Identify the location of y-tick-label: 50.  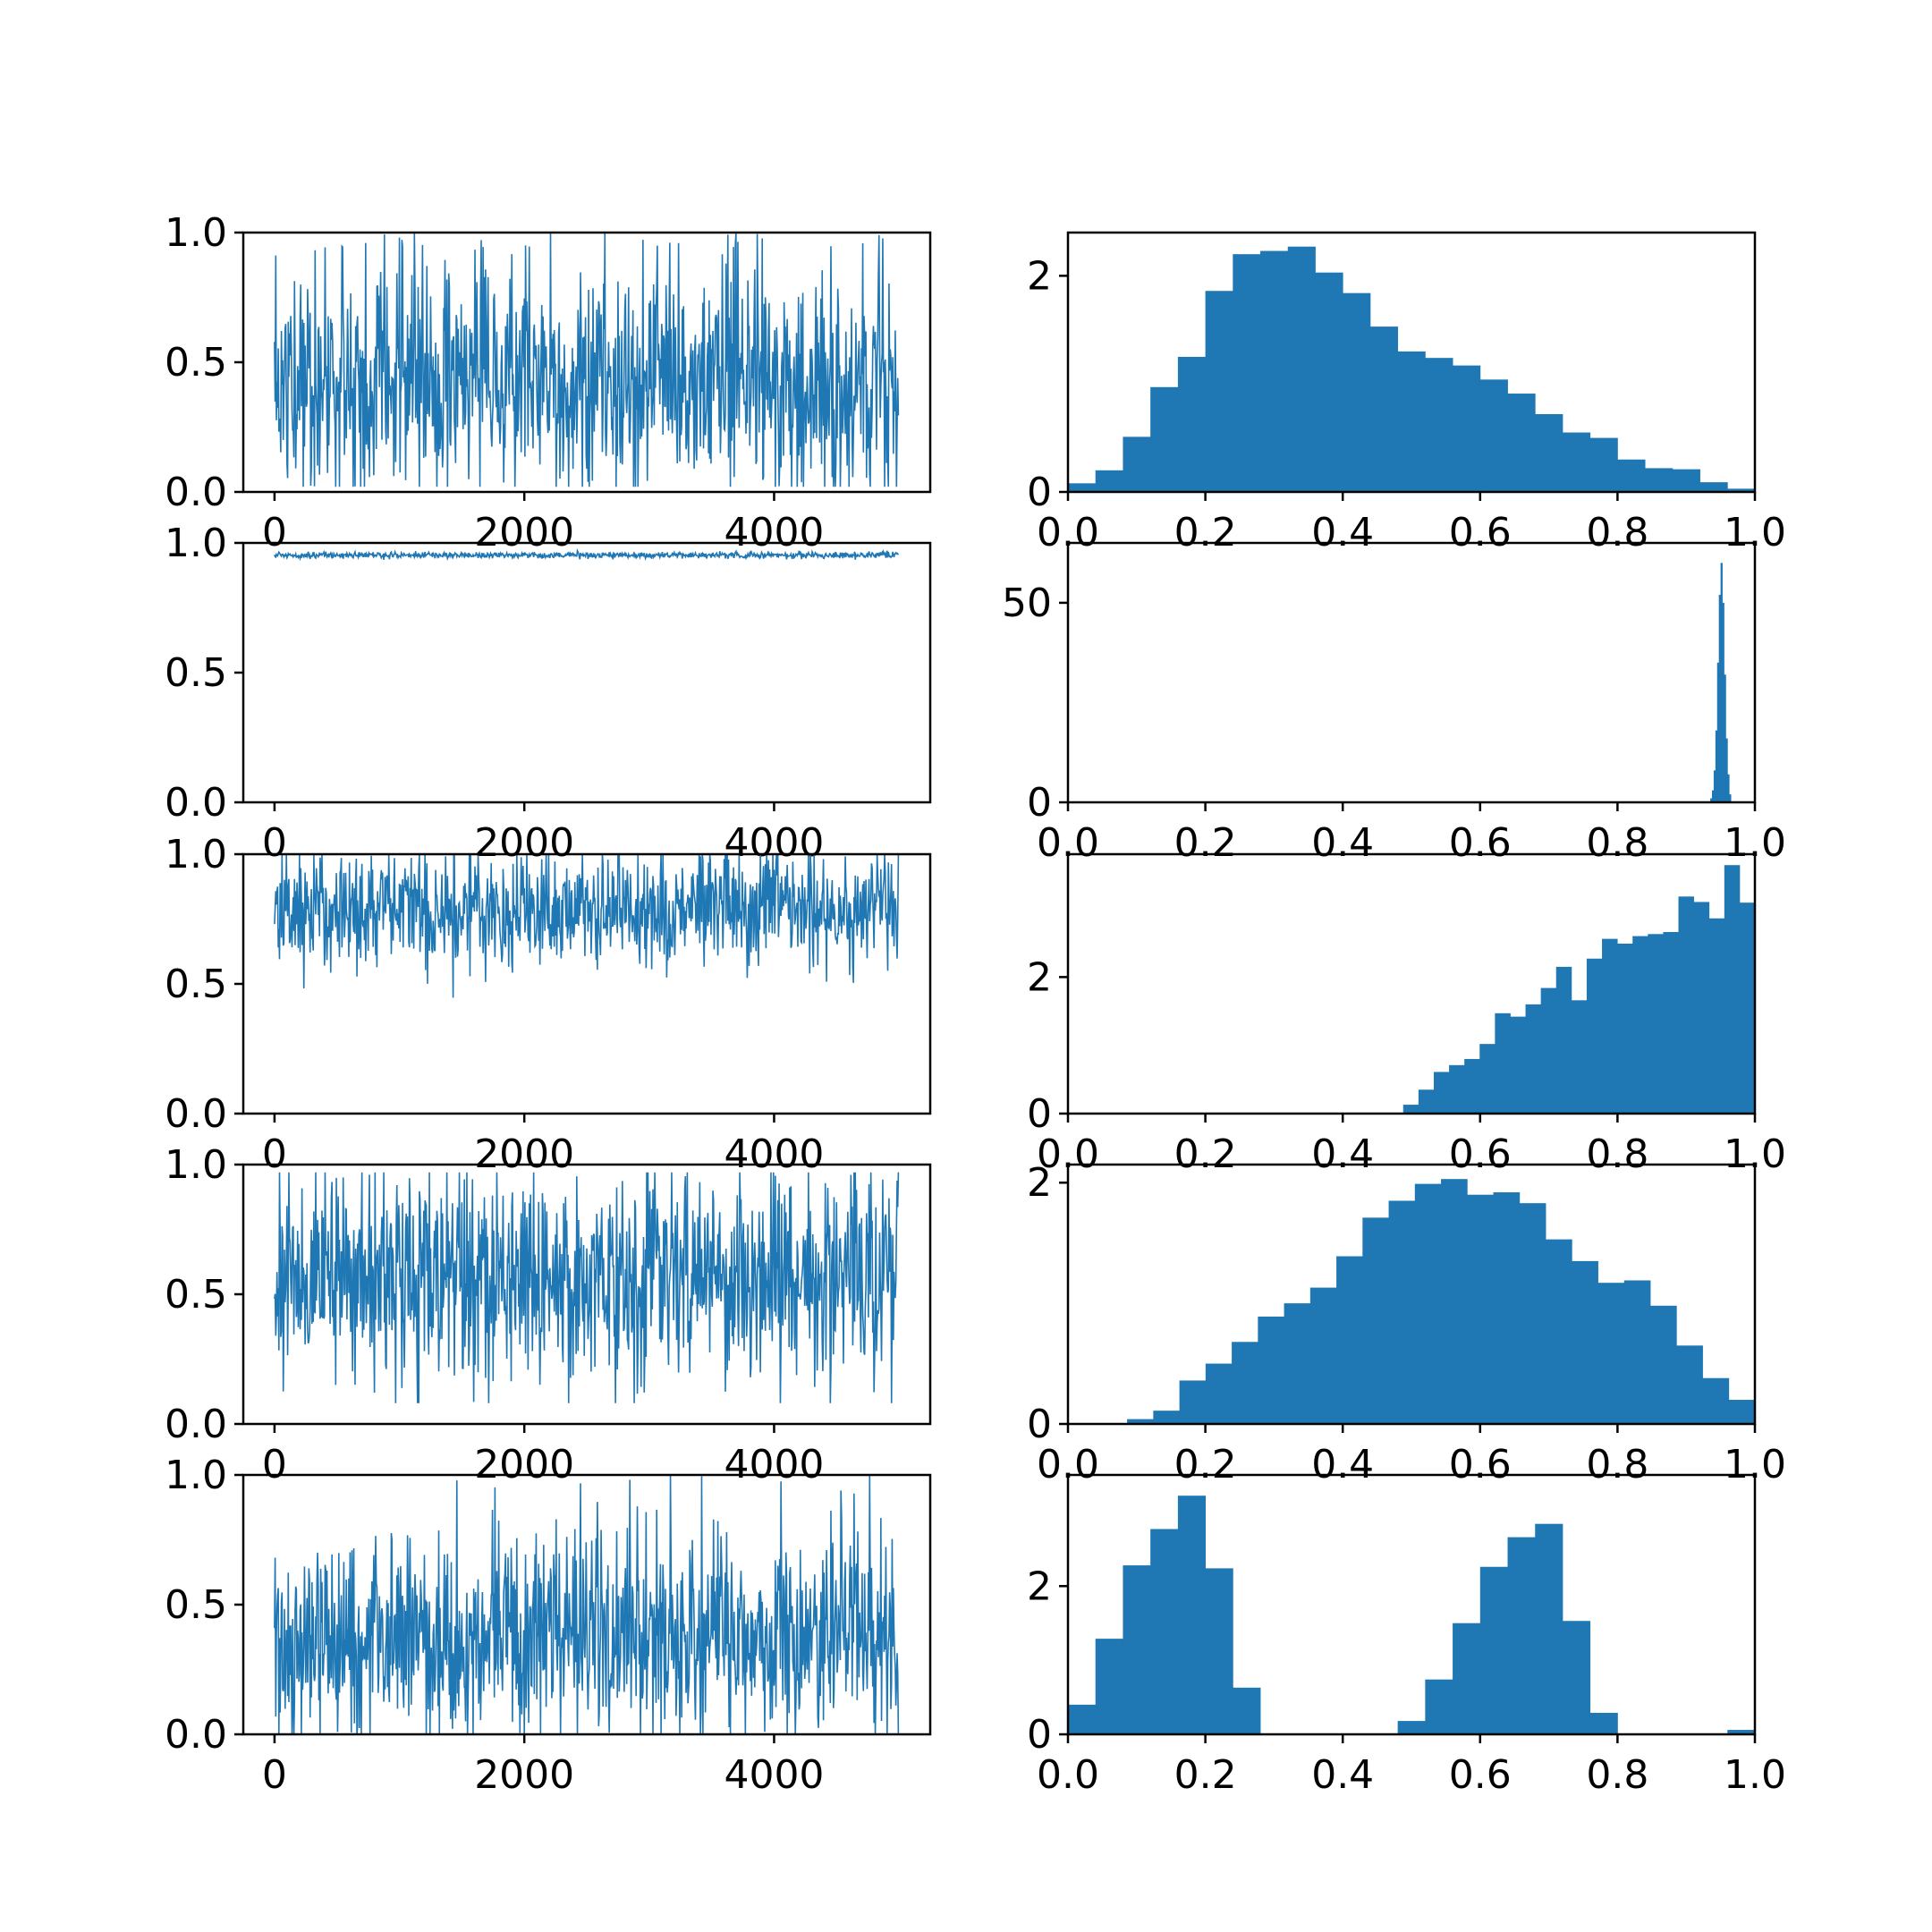
(1027, 603).